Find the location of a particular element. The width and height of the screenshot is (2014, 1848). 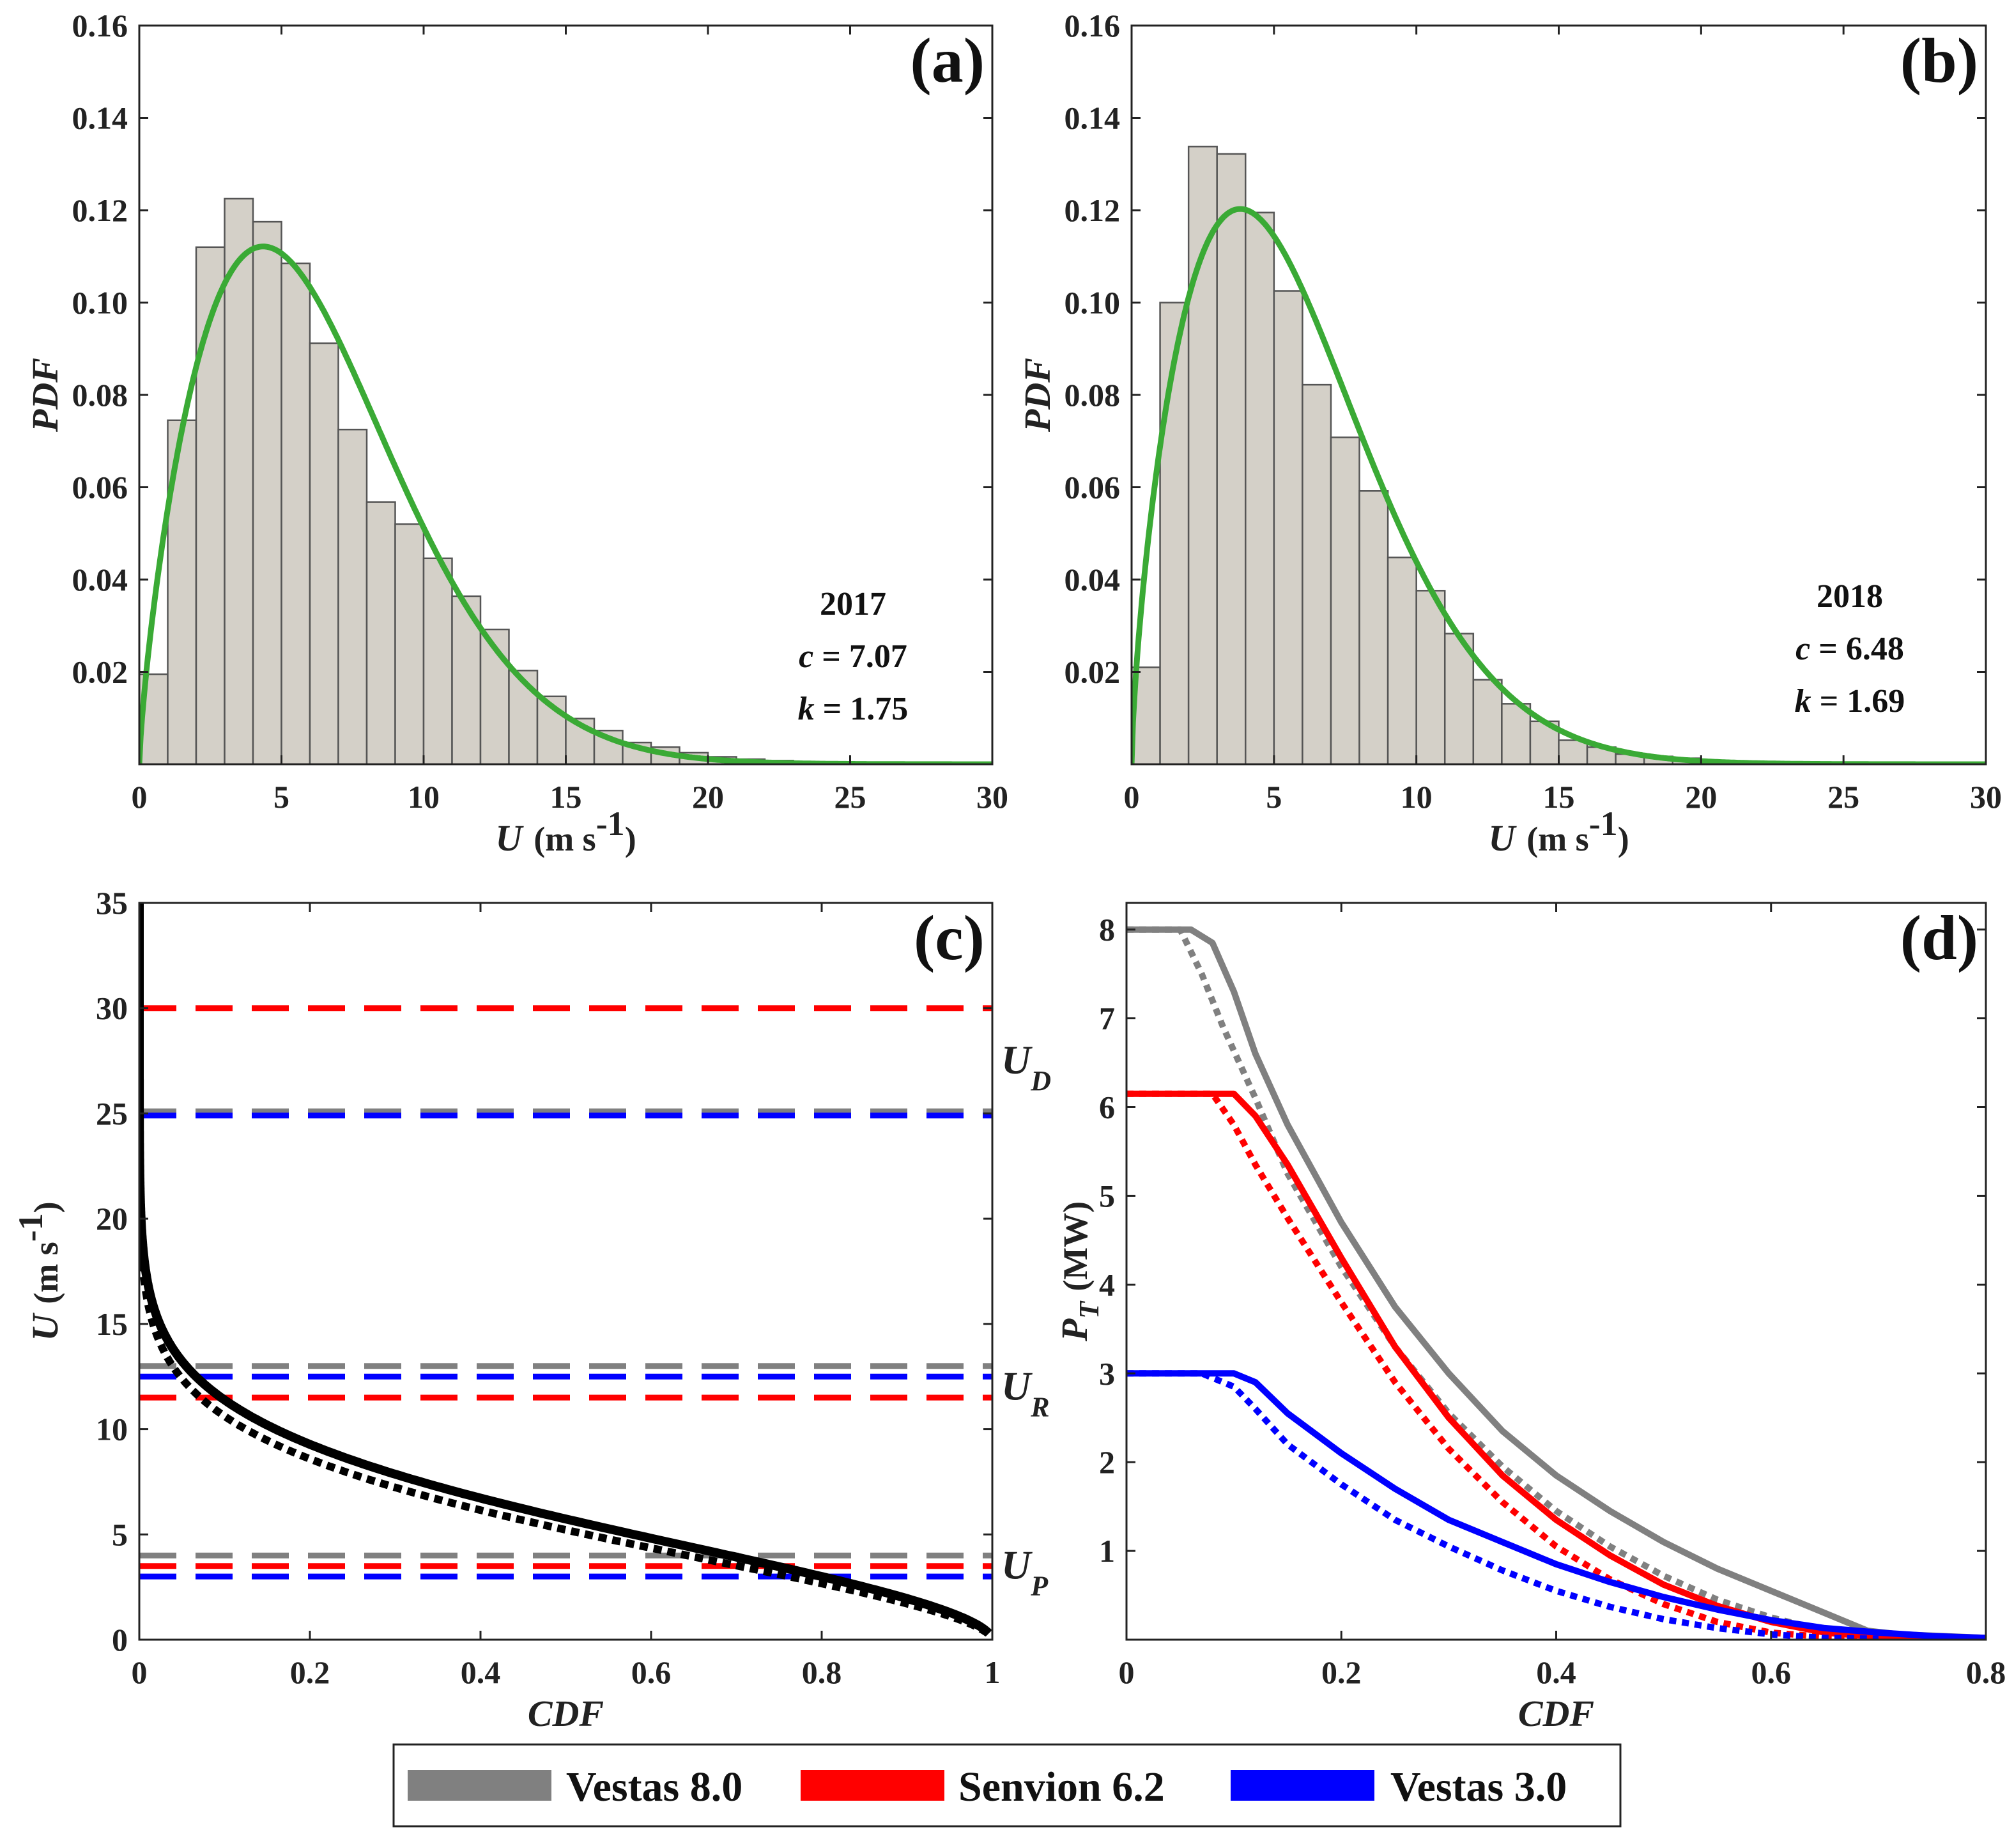

legend-label: Senvion 6.2 is located at coordinates (1062, 1787).